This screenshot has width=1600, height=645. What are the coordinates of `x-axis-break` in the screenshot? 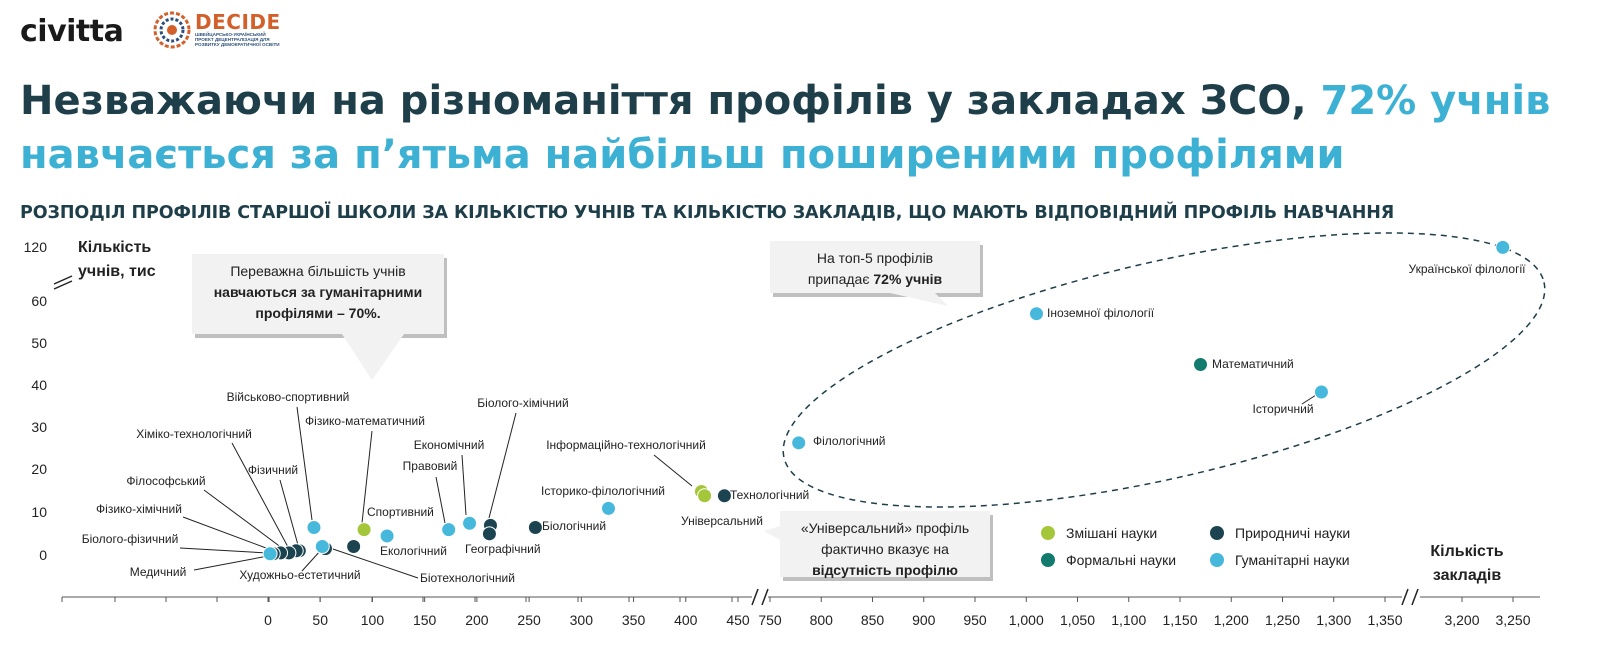 It's located at (760, 597).